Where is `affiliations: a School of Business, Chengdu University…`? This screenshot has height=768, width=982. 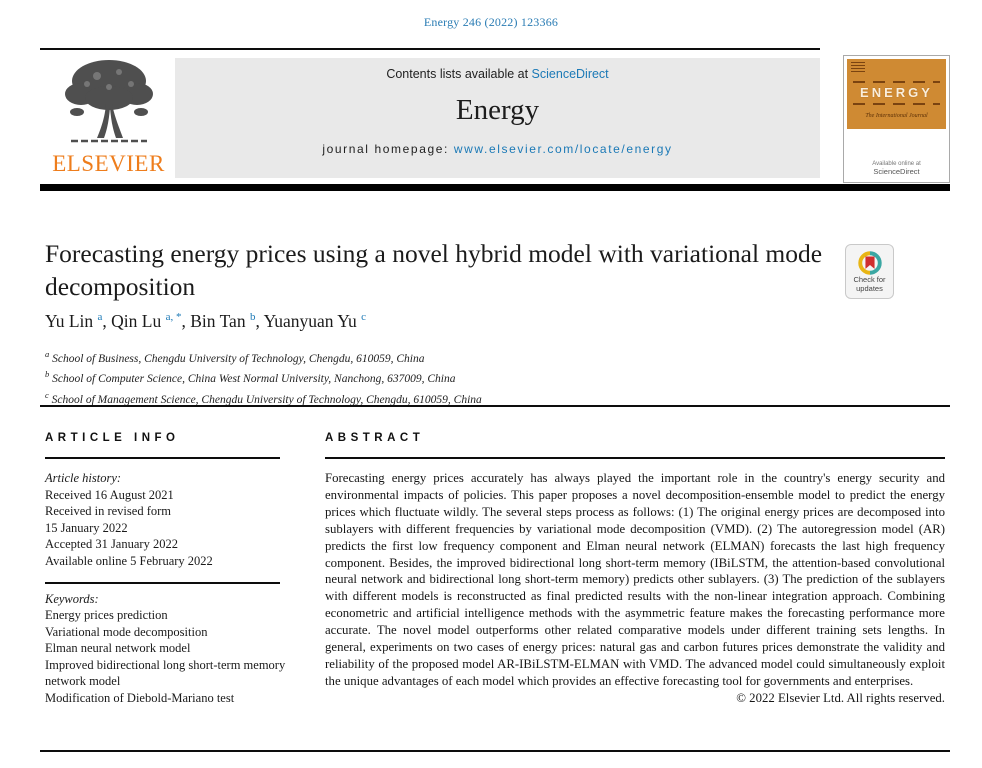
affiliations: a School of Business, Chengdu University… is located at coordinates (263, 377).